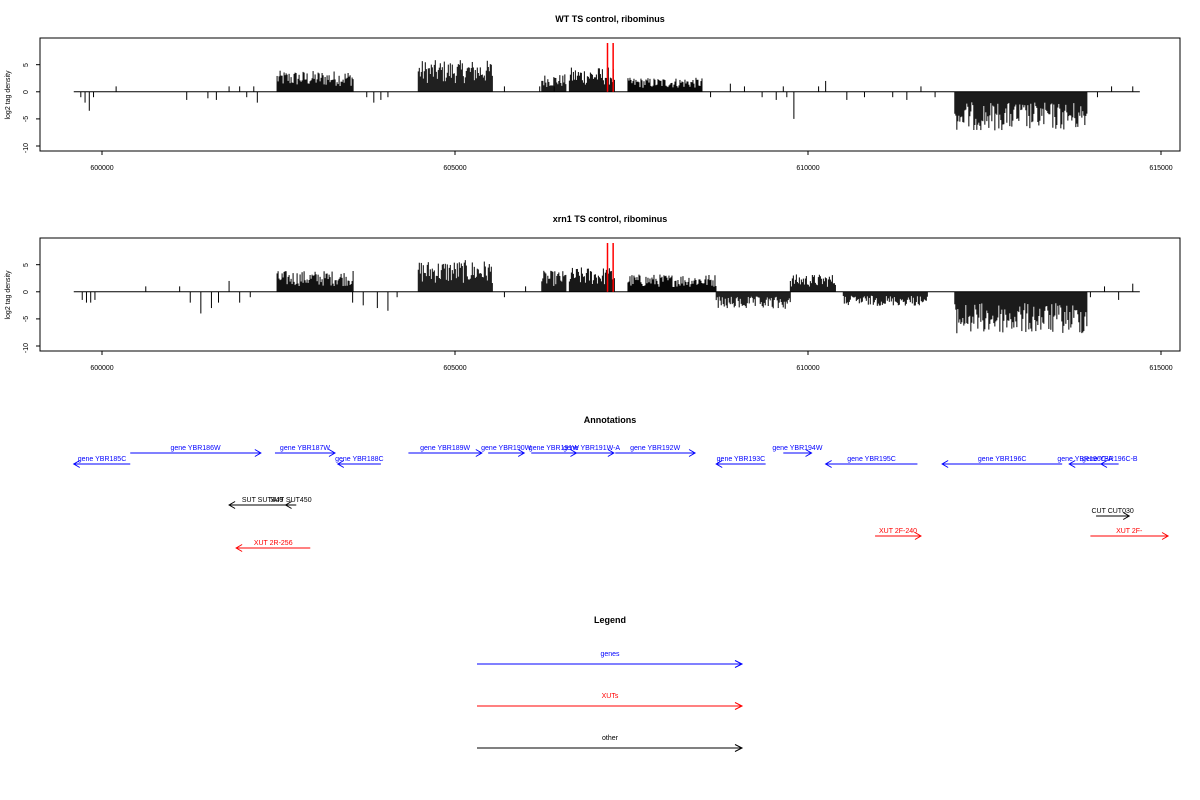 The image size is (1200, 800). I want to click on panel-wt-xtick: 605000, so click(454, 168).